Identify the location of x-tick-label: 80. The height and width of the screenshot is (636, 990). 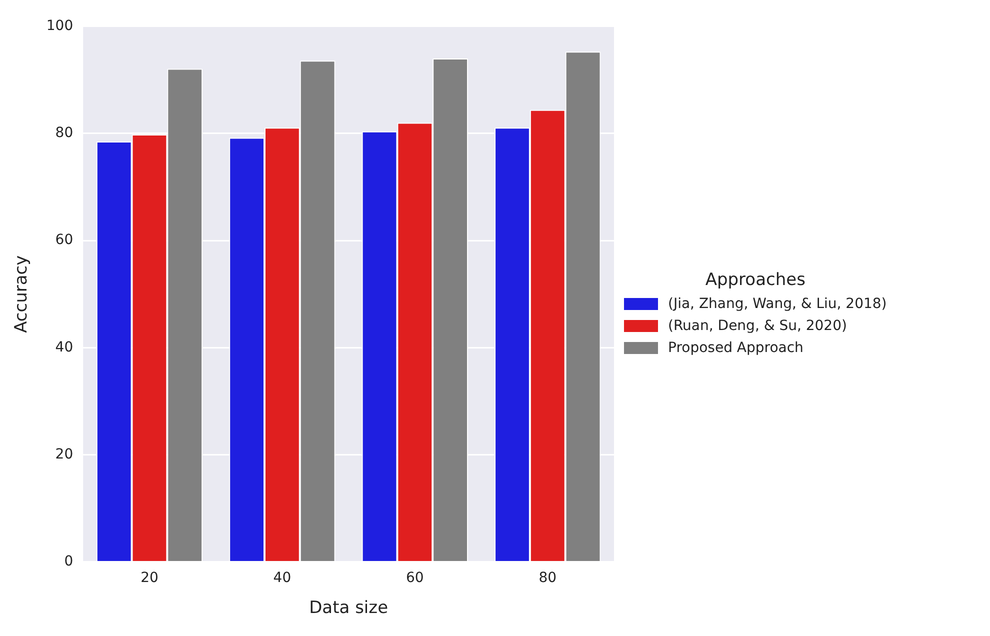
(547, 578).